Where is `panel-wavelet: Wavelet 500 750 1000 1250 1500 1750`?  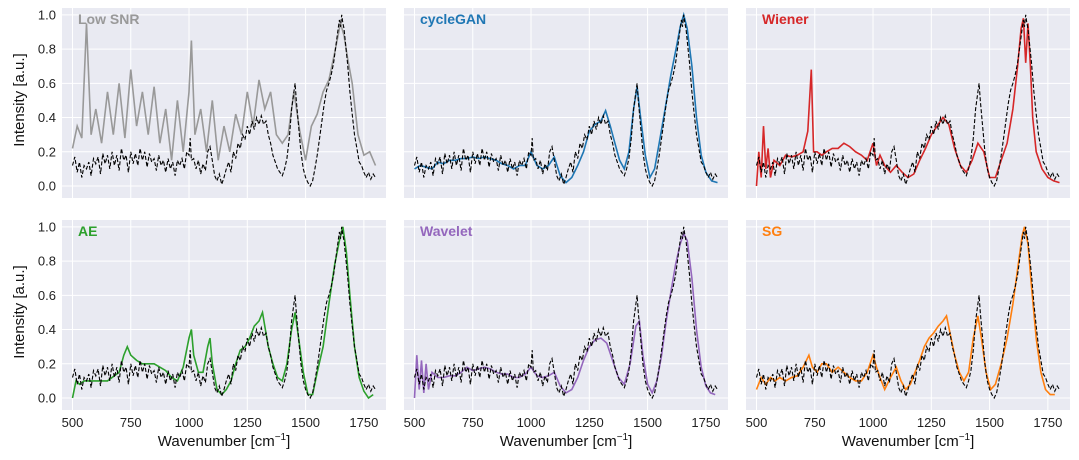
panel-wavelet: Wavelet 500 750 1000 1250 1500 1750 is located at coordinates (566, 325).